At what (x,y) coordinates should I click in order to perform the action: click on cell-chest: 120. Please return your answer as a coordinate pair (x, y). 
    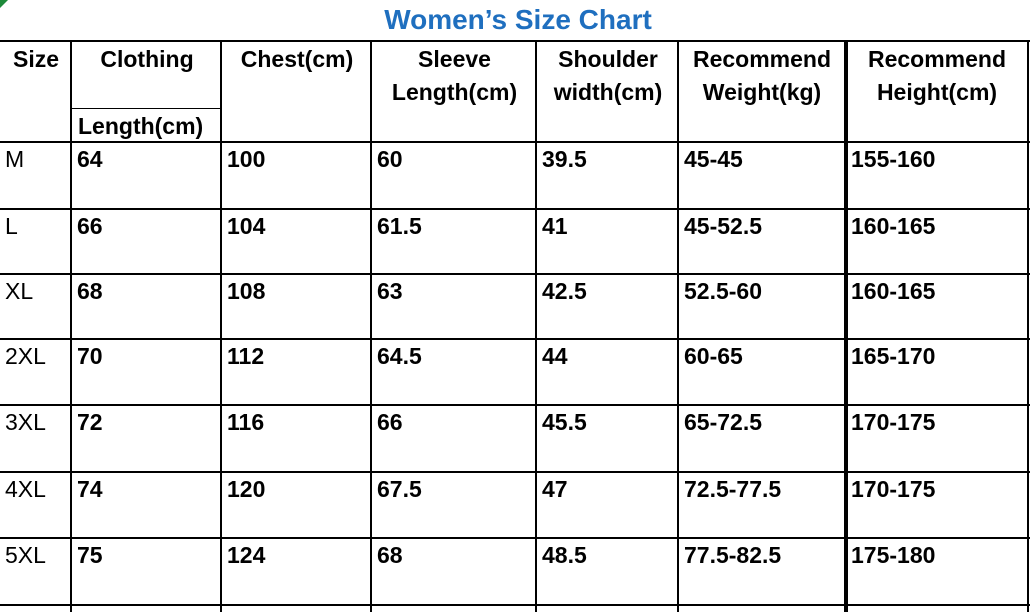
    Looking at the image, I should click on (246, 489).